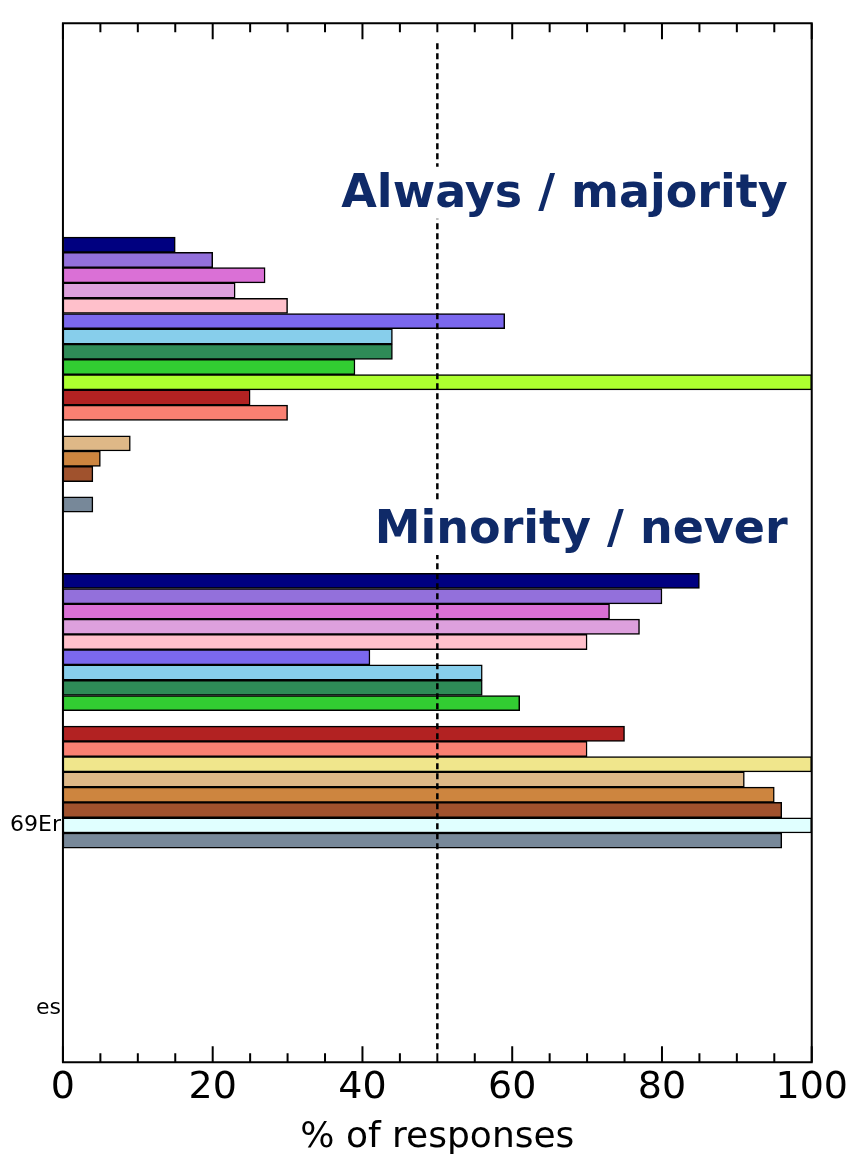  I want to click on x-tick-label: 100, so click(811, 1084).